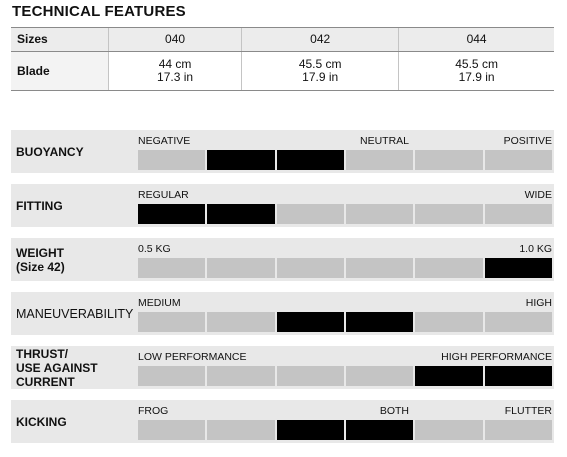 The image size is (567, 457). I want to click on blade-040-cell: 44 cm 17.3 in, so click(174, 71).